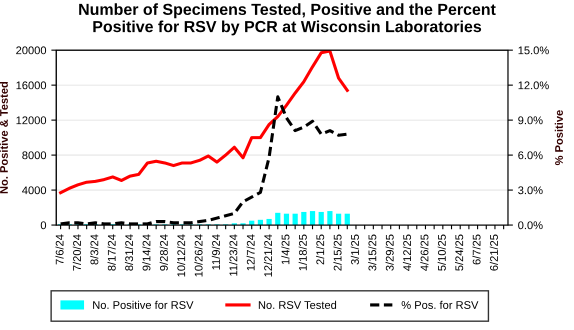 The width and height of the screenshot is (574, 330). I want to click on y2-tick-label: 3.0%, so click(530, 190).